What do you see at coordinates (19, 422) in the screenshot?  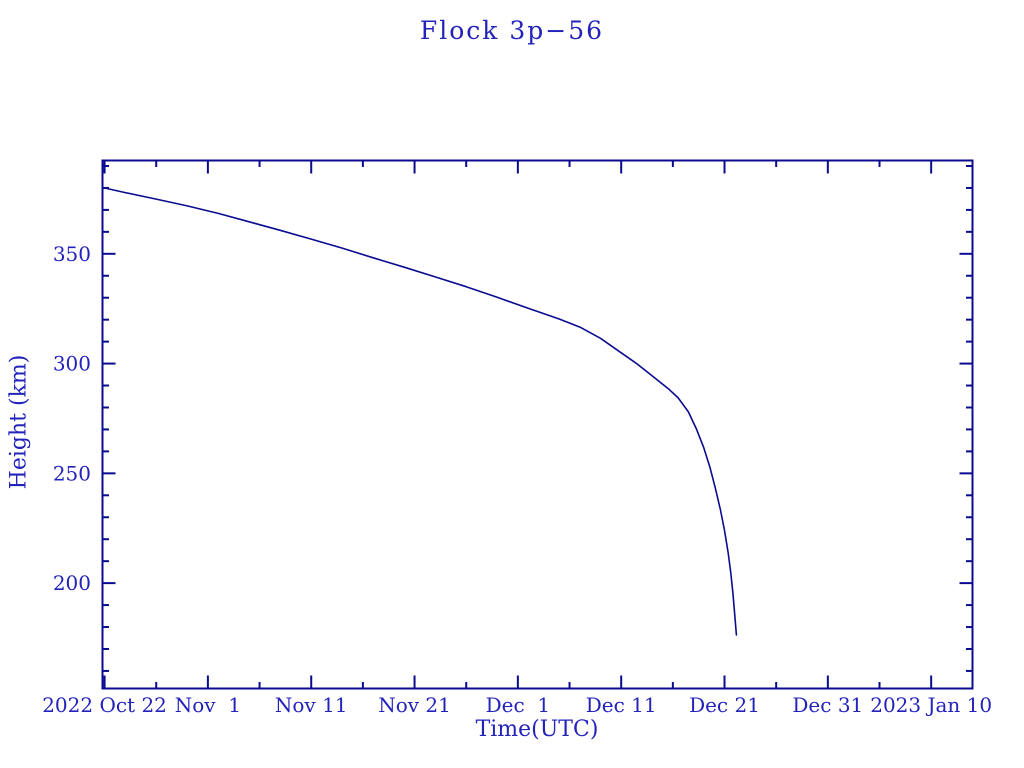 I see `y-axis-title: Height (km)` at bounding box center [19, 422].